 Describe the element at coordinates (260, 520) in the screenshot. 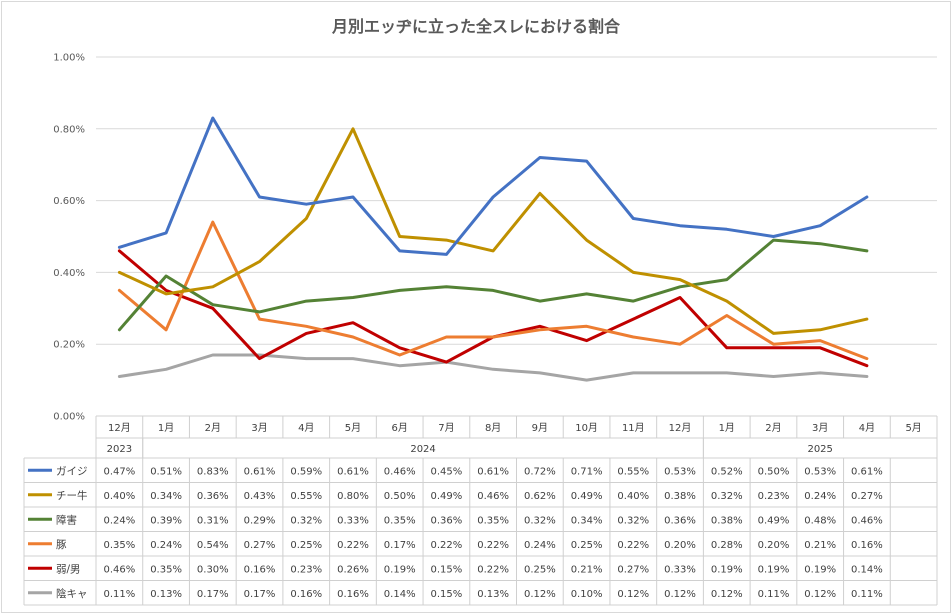

I see `table-cell: 0.29%` at that location.